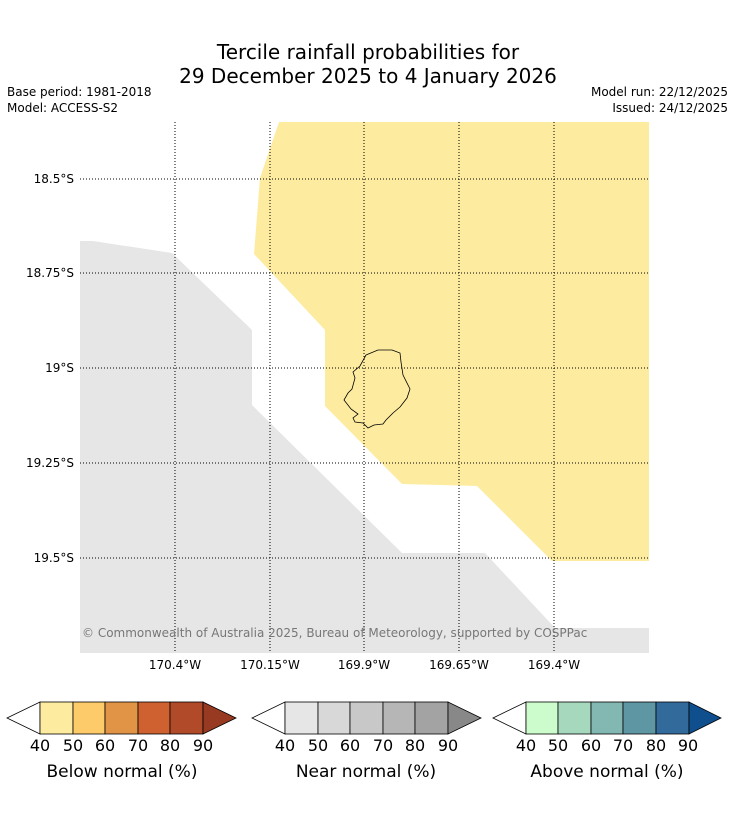 Image resolution: width=736 pixels, height=816 pixels. I want to click on colorbar-near-tick: 90, so click(448, 745).